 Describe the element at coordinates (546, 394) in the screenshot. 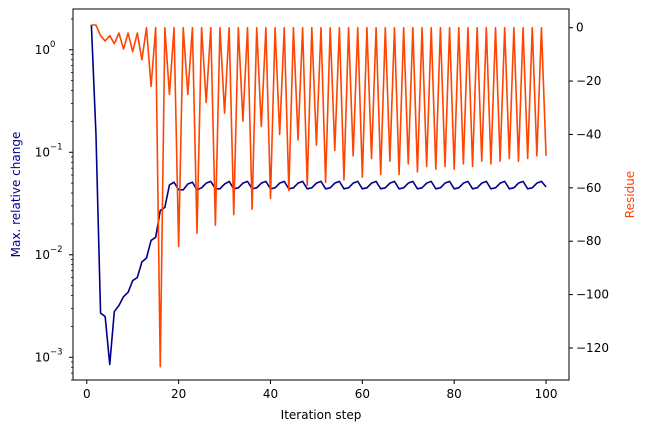

I see `x-tick-label: 100` at that location.